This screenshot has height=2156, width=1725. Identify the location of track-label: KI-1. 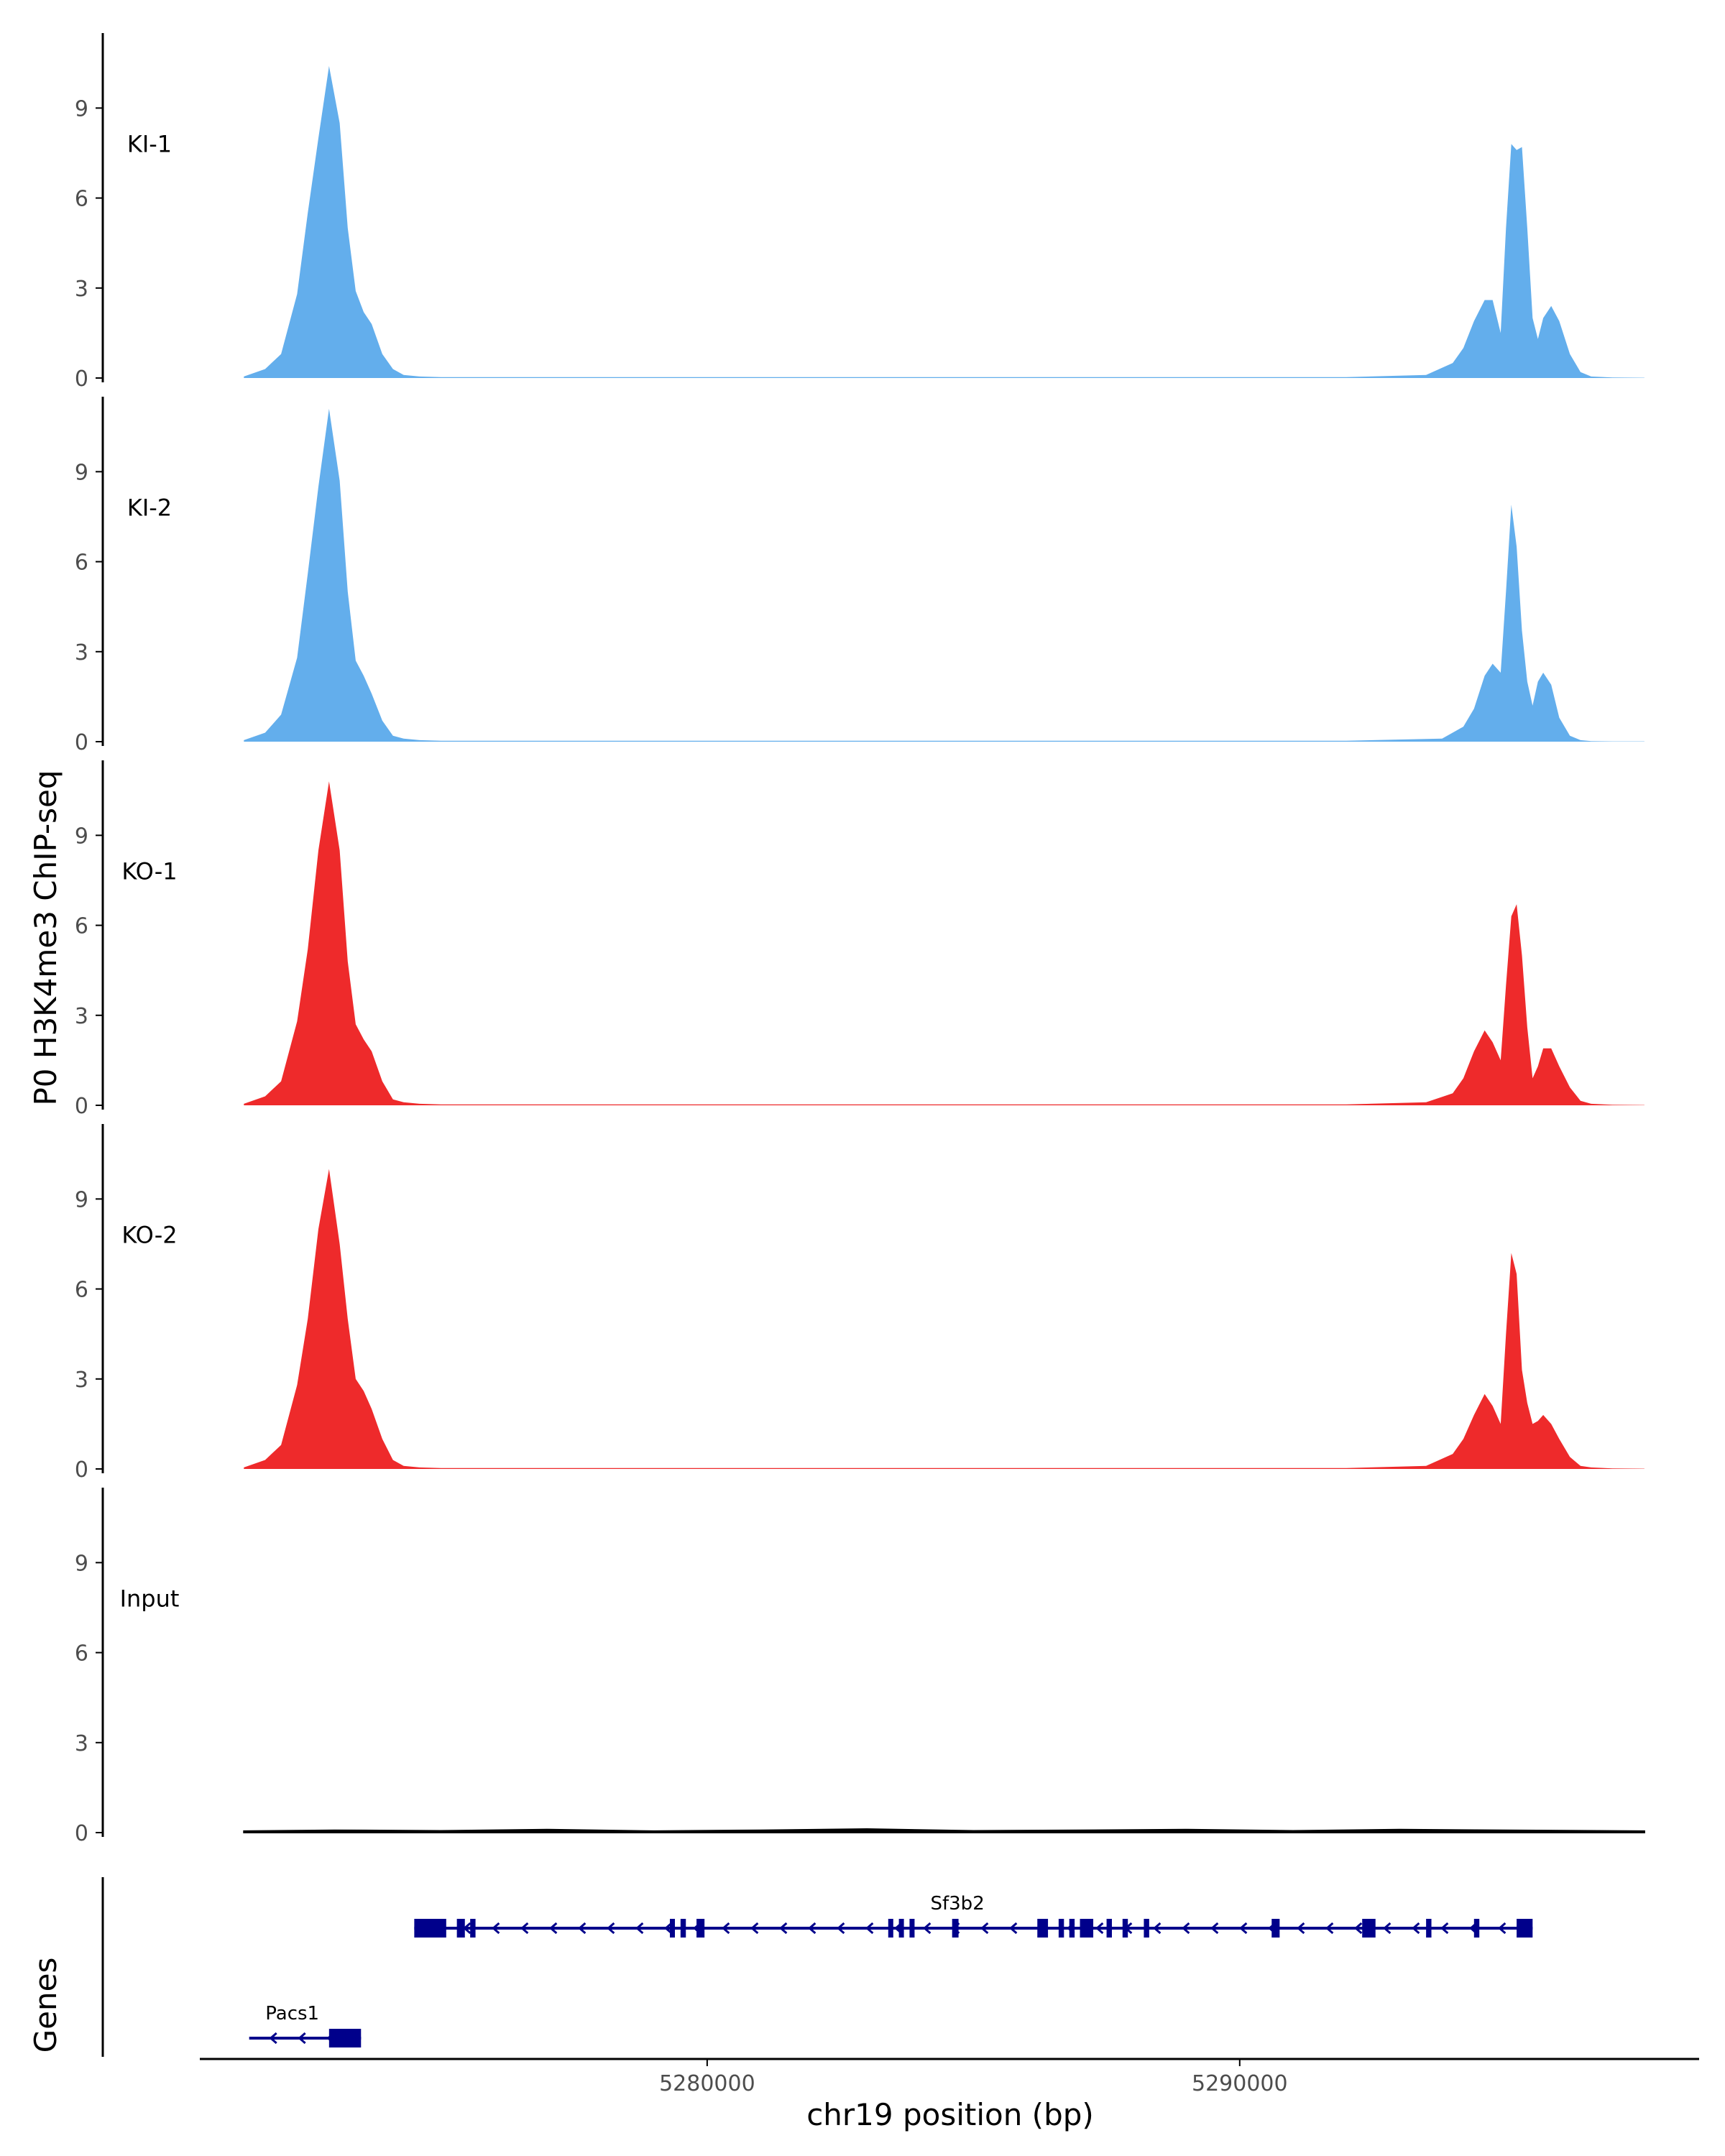
(149, 144).